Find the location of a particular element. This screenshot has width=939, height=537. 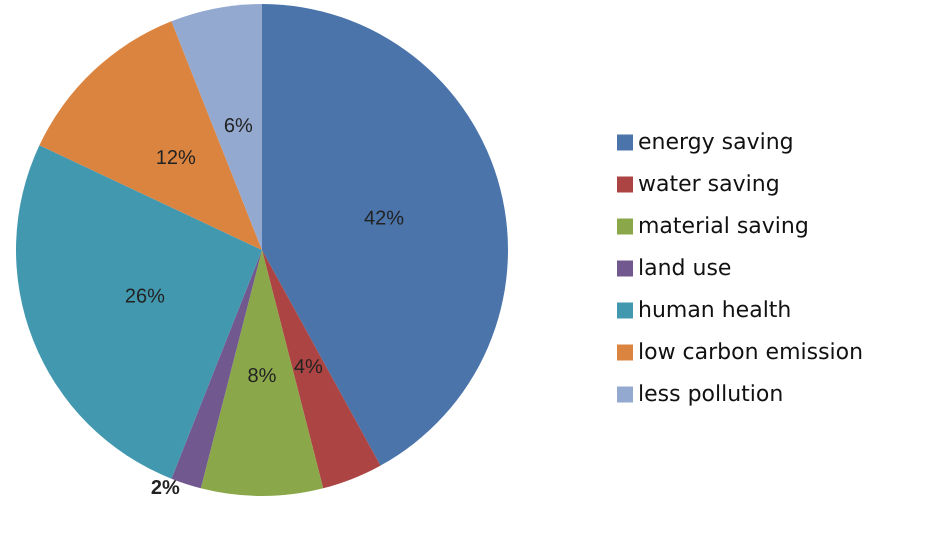

data-label: 12% is located at coordinates (176, 158).